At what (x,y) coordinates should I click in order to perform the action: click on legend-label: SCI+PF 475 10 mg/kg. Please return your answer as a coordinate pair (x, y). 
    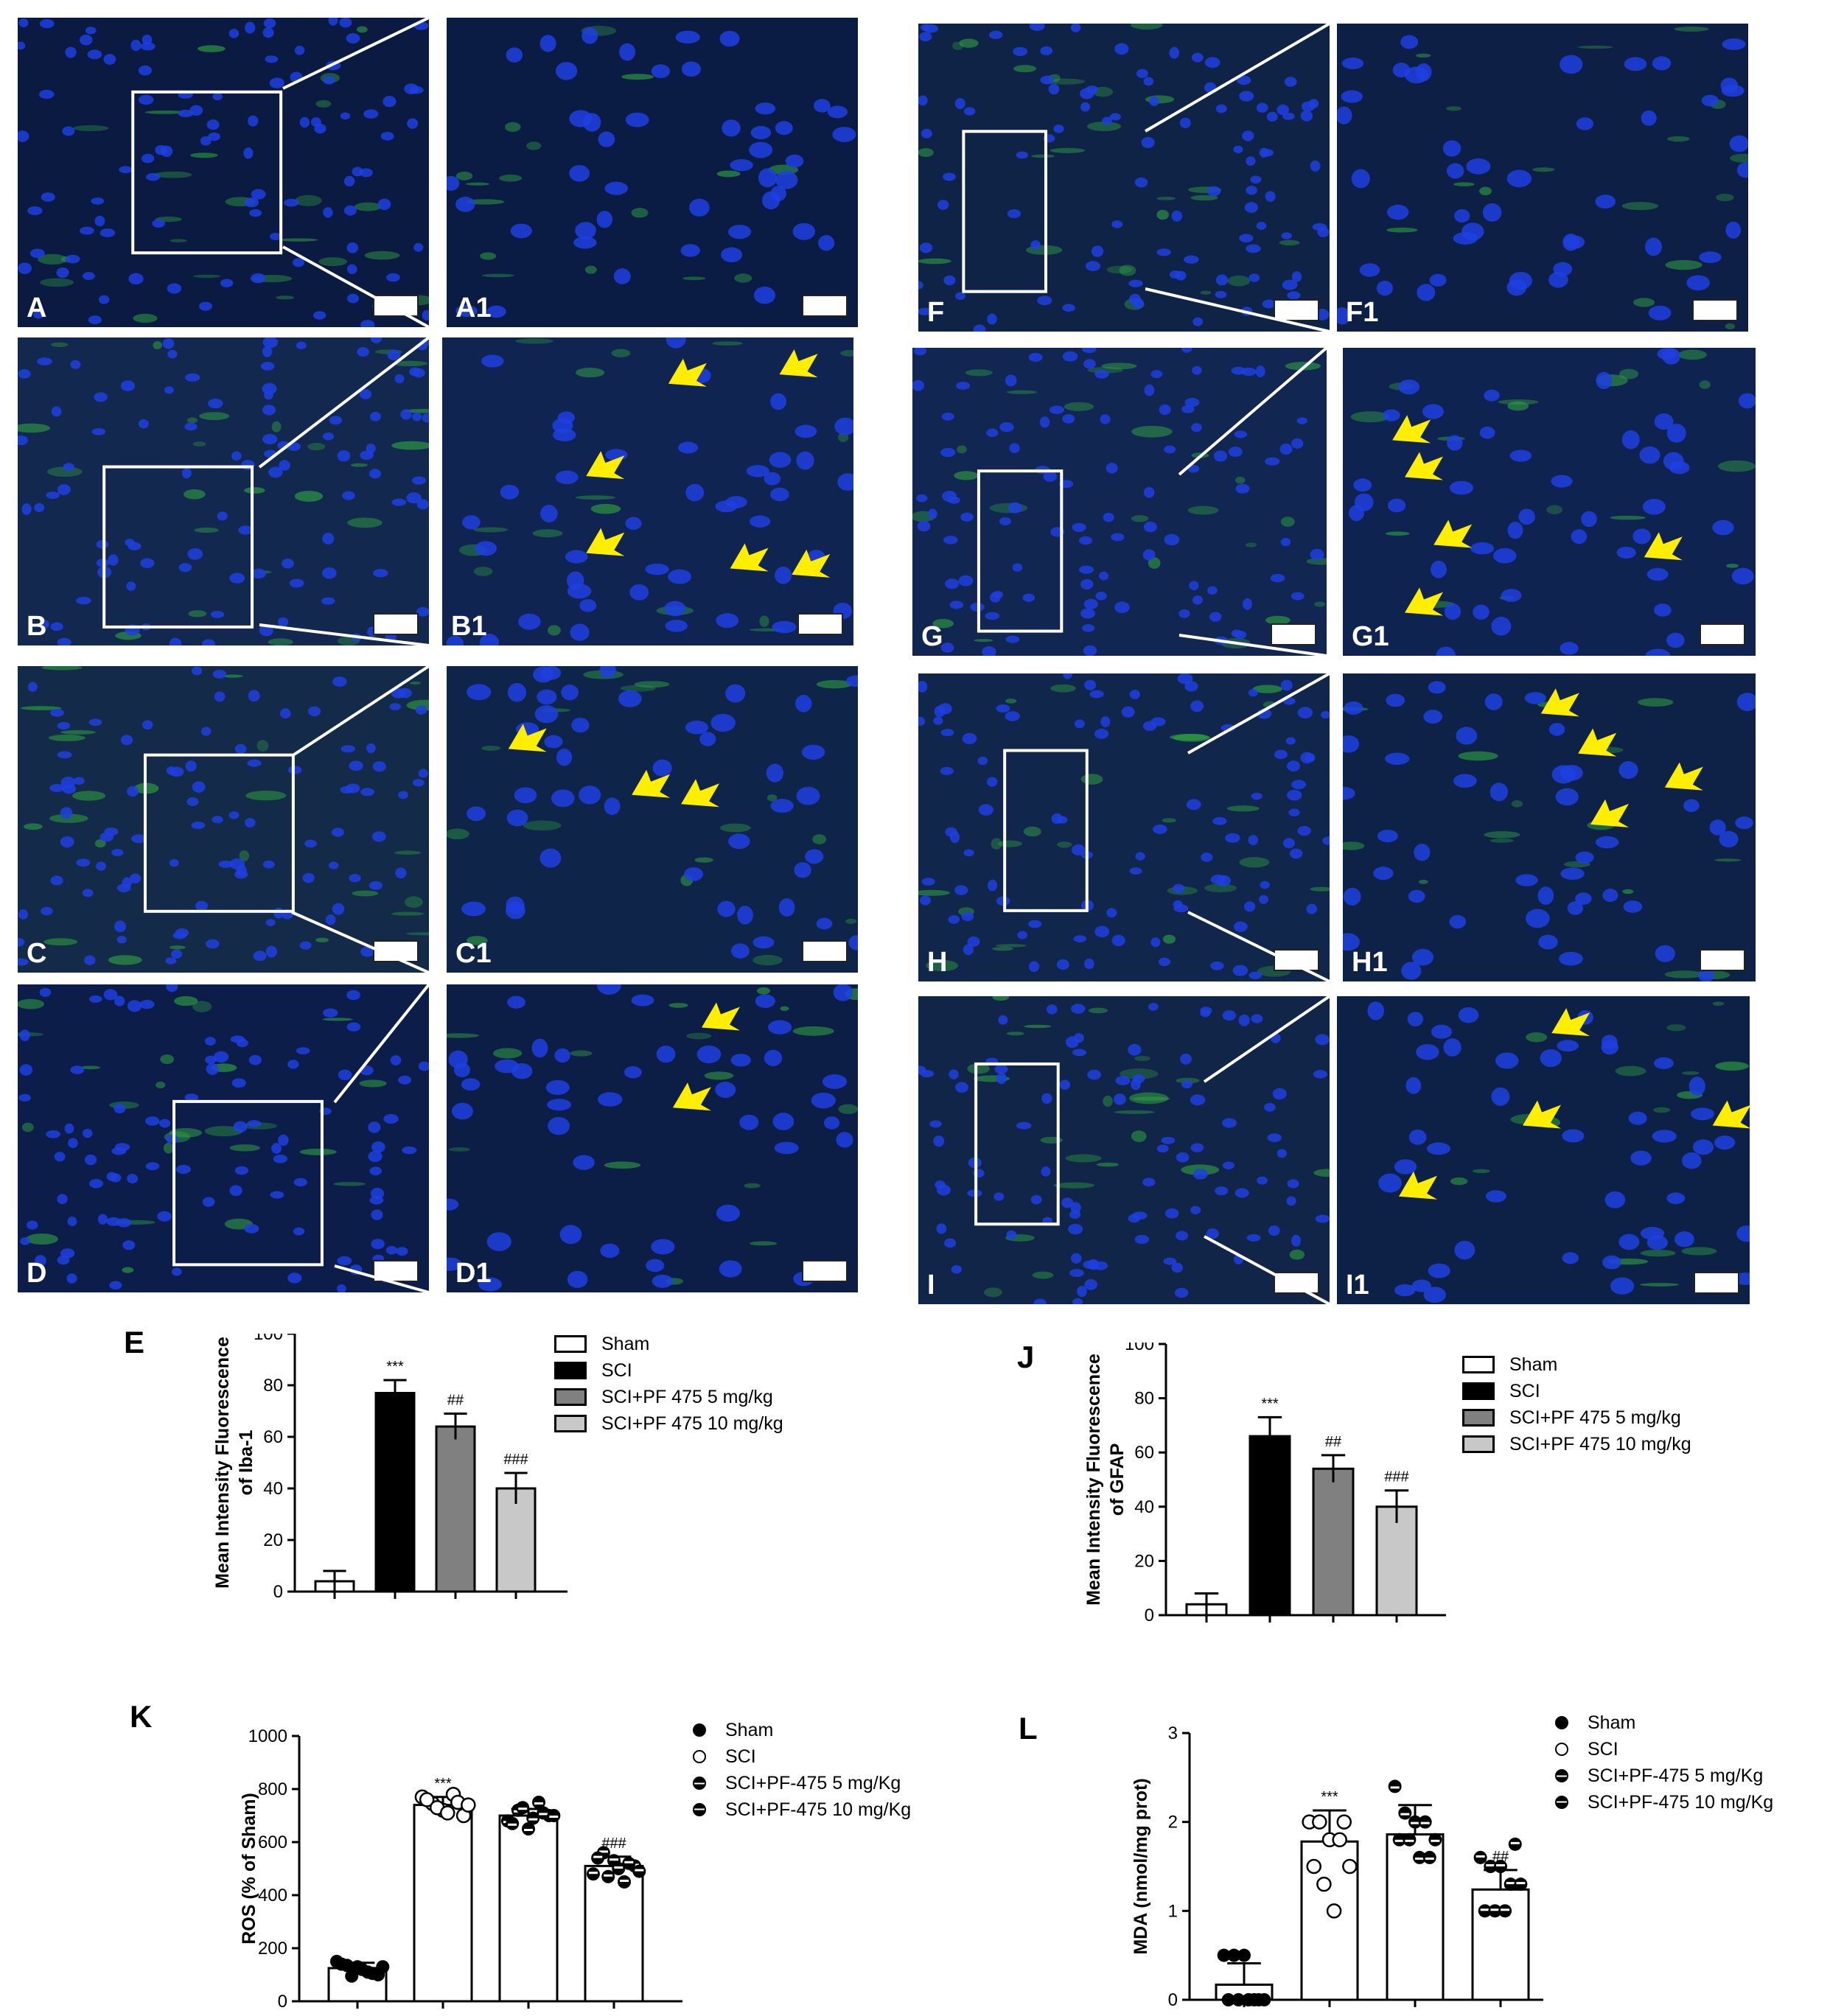
    Looking at the image, I should click on (692, 1423).